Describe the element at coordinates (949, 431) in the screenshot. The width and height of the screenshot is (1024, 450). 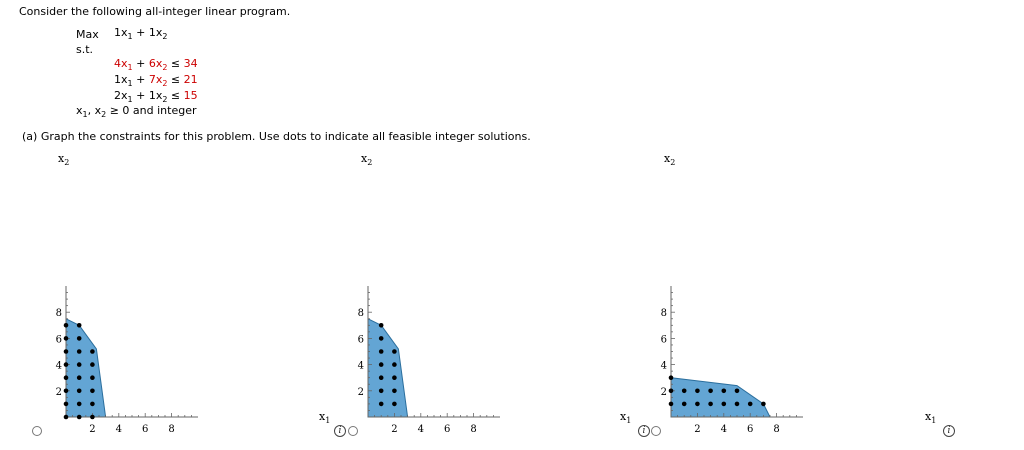
I see `graph-3-info-icon: i` at that location.